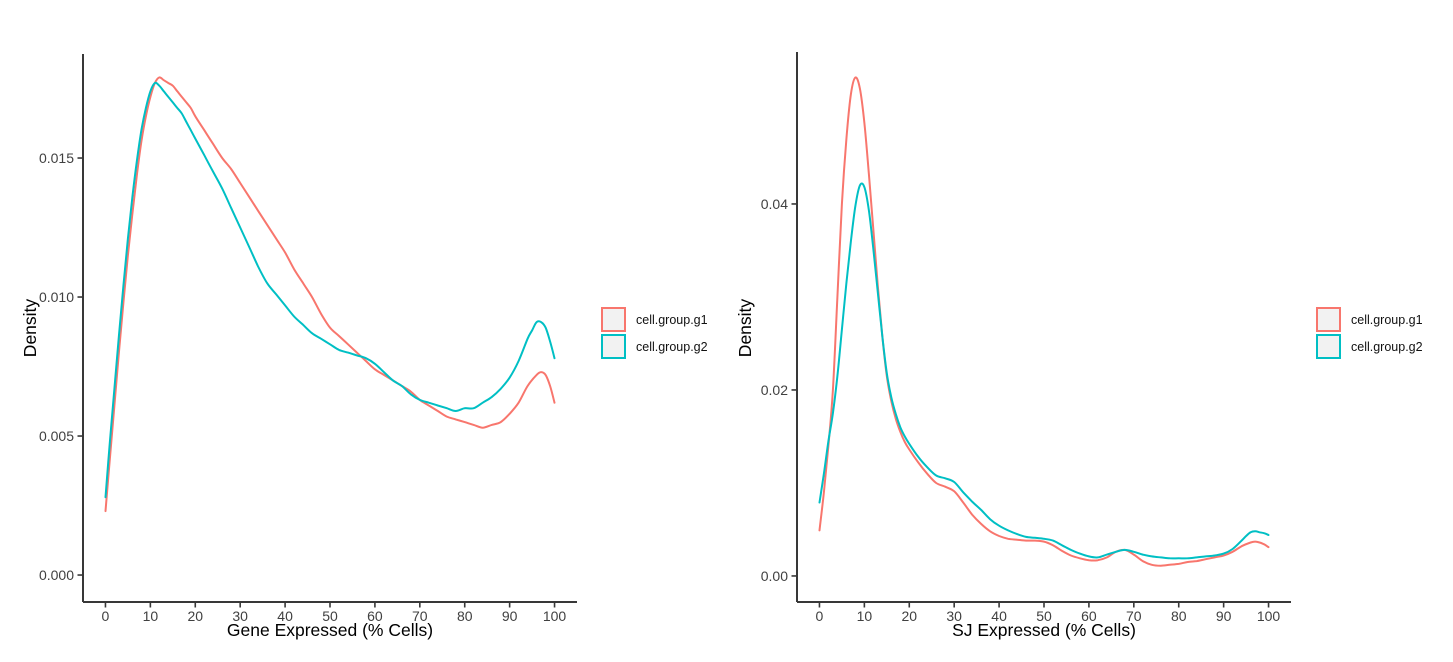 The height and width of the screenshot is (662, 1453). What do you see at coordinates (56, 436) in the screenshot?
I see `y-tick-label: 0.005` at bounding box center [56, 436].